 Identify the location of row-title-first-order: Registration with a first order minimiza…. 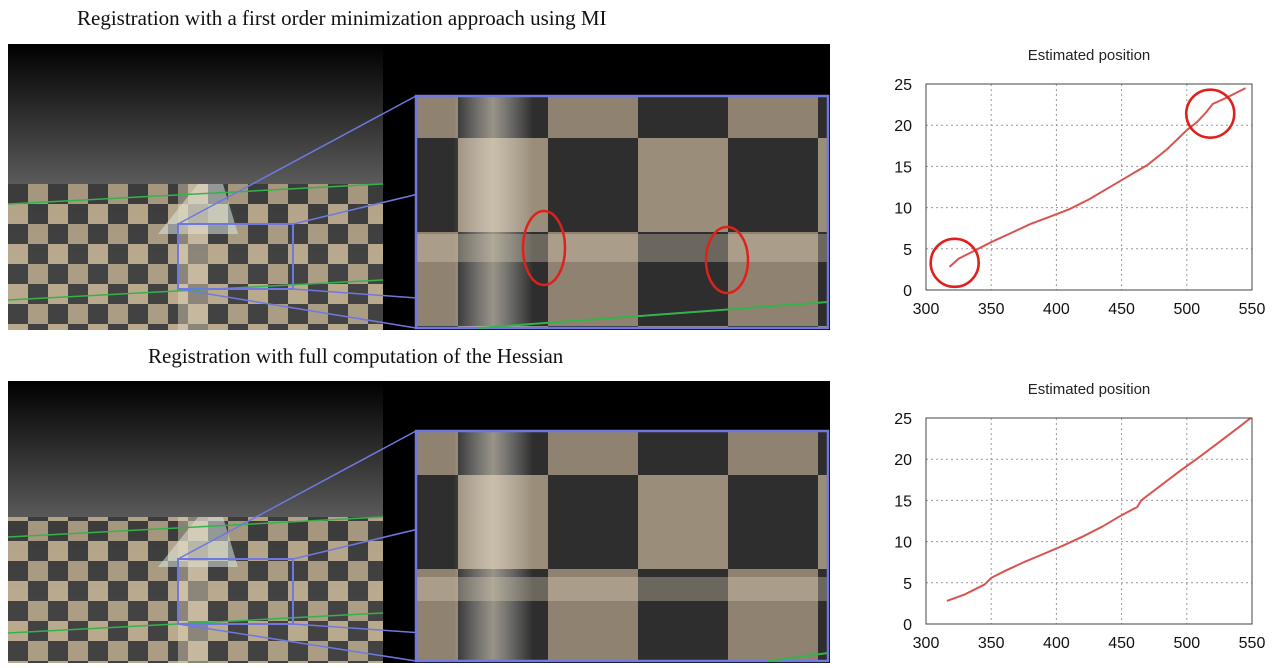
(342, 18).